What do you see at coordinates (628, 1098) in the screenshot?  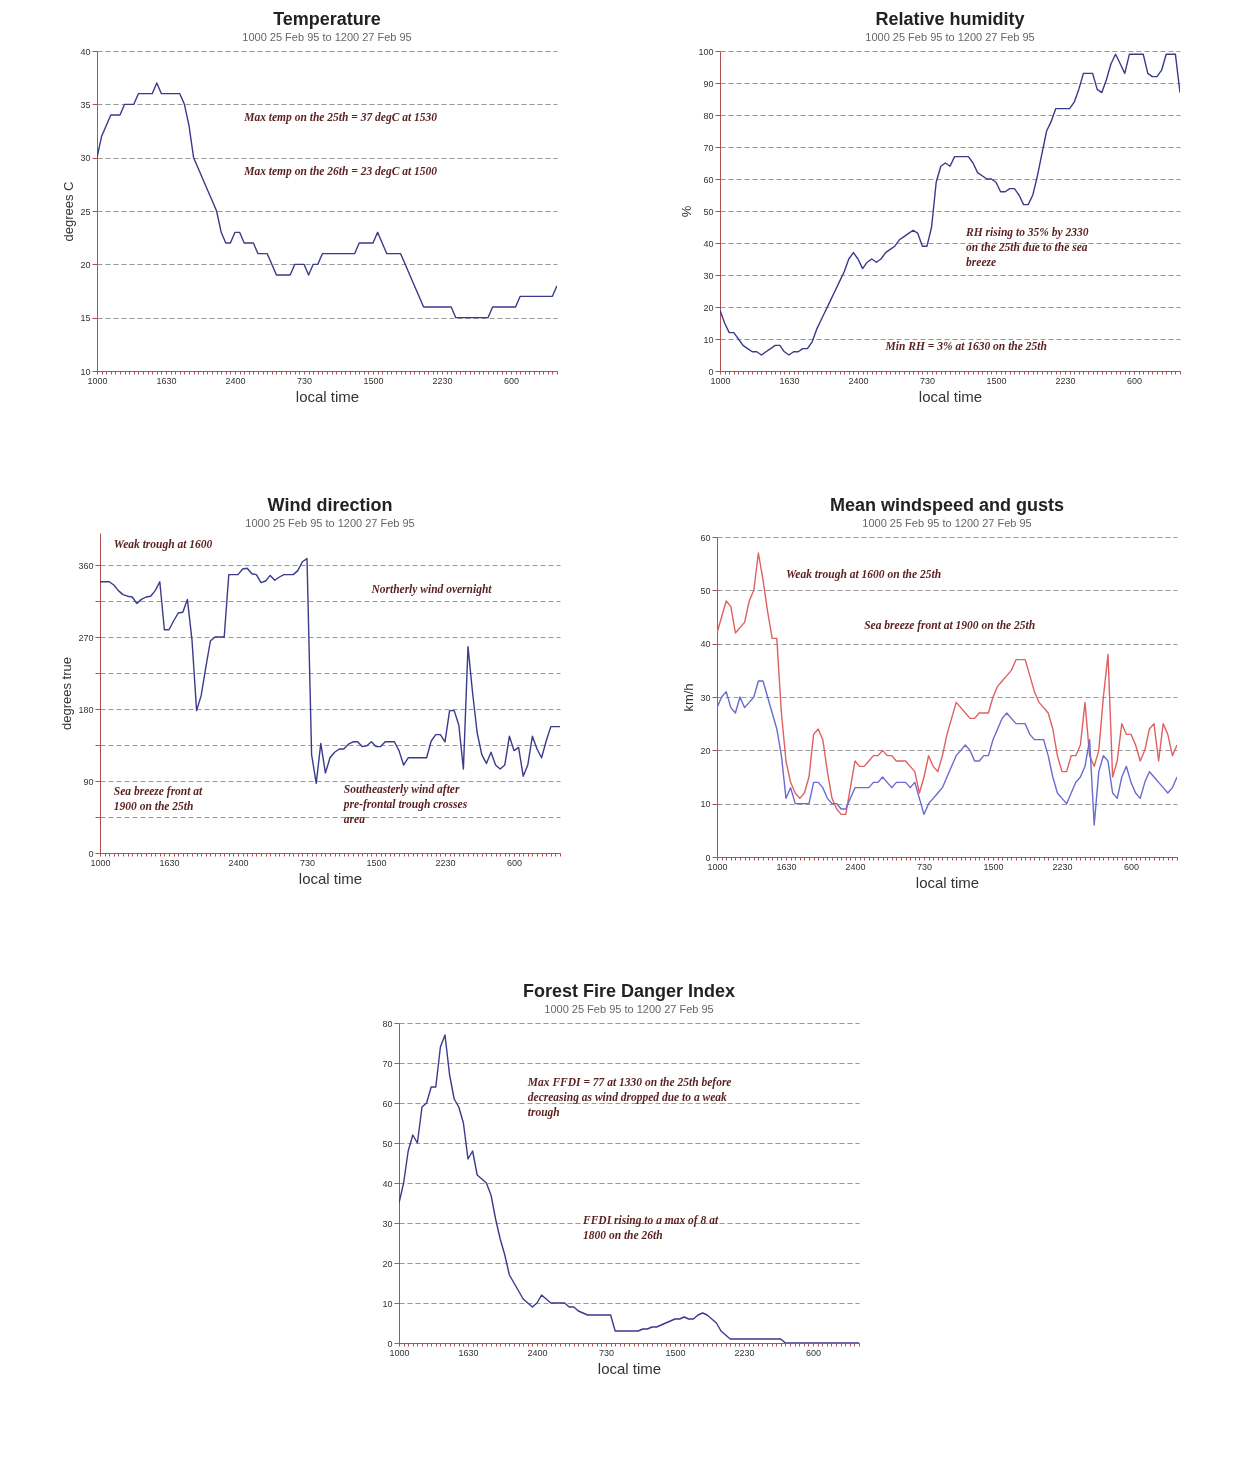 I see `annotation: Max FFDI = 77 at 1330 on the 25th before decreasing as wind dropped due to a weak trough` at bounding box center [628, 1098].